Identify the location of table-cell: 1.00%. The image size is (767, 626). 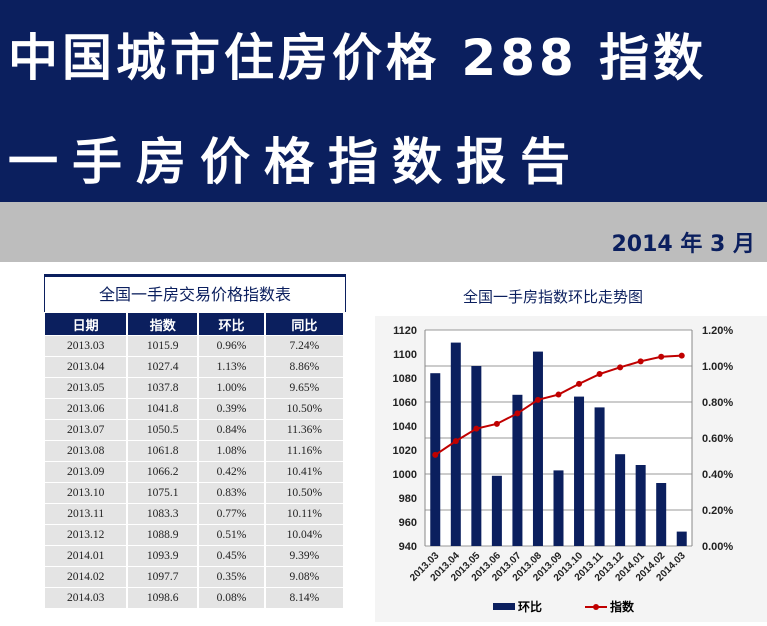
(231, 388).